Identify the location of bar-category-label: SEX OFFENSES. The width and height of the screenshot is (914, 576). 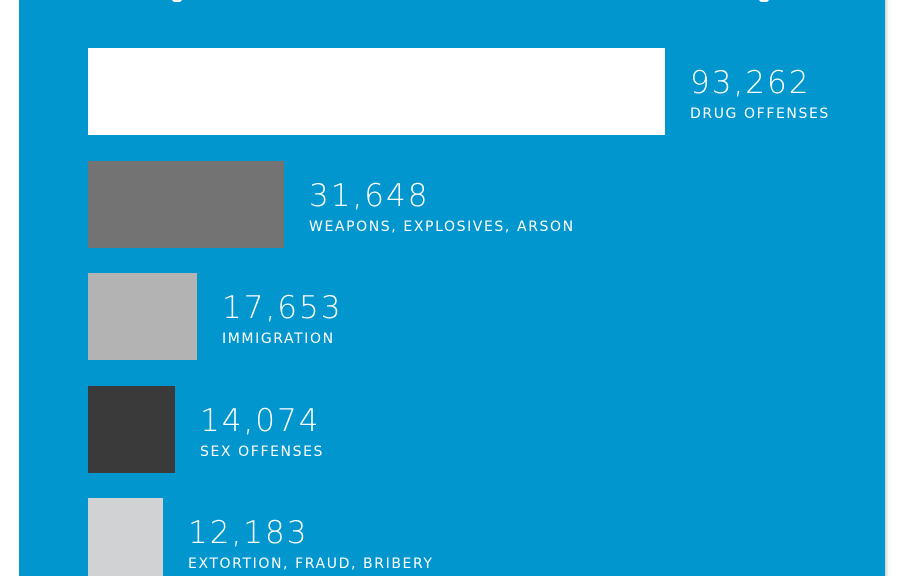
(262, 452).